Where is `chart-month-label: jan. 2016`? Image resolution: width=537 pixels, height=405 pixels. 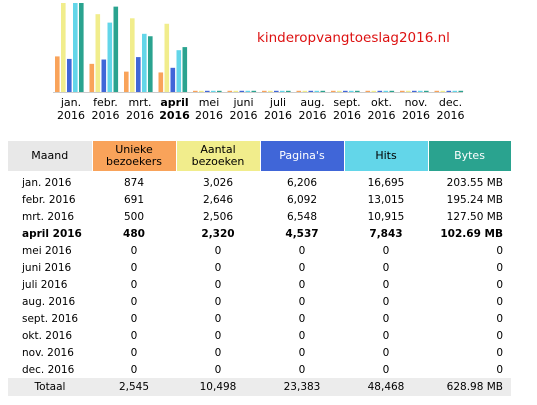
chart-month-label: jan. 2016 is located at coordinates (71, 109).